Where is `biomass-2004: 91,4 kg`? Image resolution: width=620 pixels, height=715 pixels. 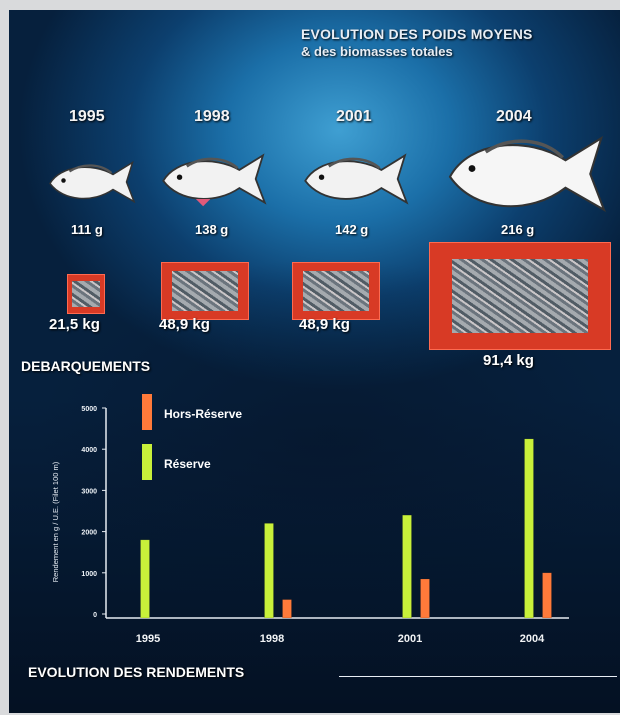
biomass-2004: 91,4 kg is located at coordinates (508, 360).